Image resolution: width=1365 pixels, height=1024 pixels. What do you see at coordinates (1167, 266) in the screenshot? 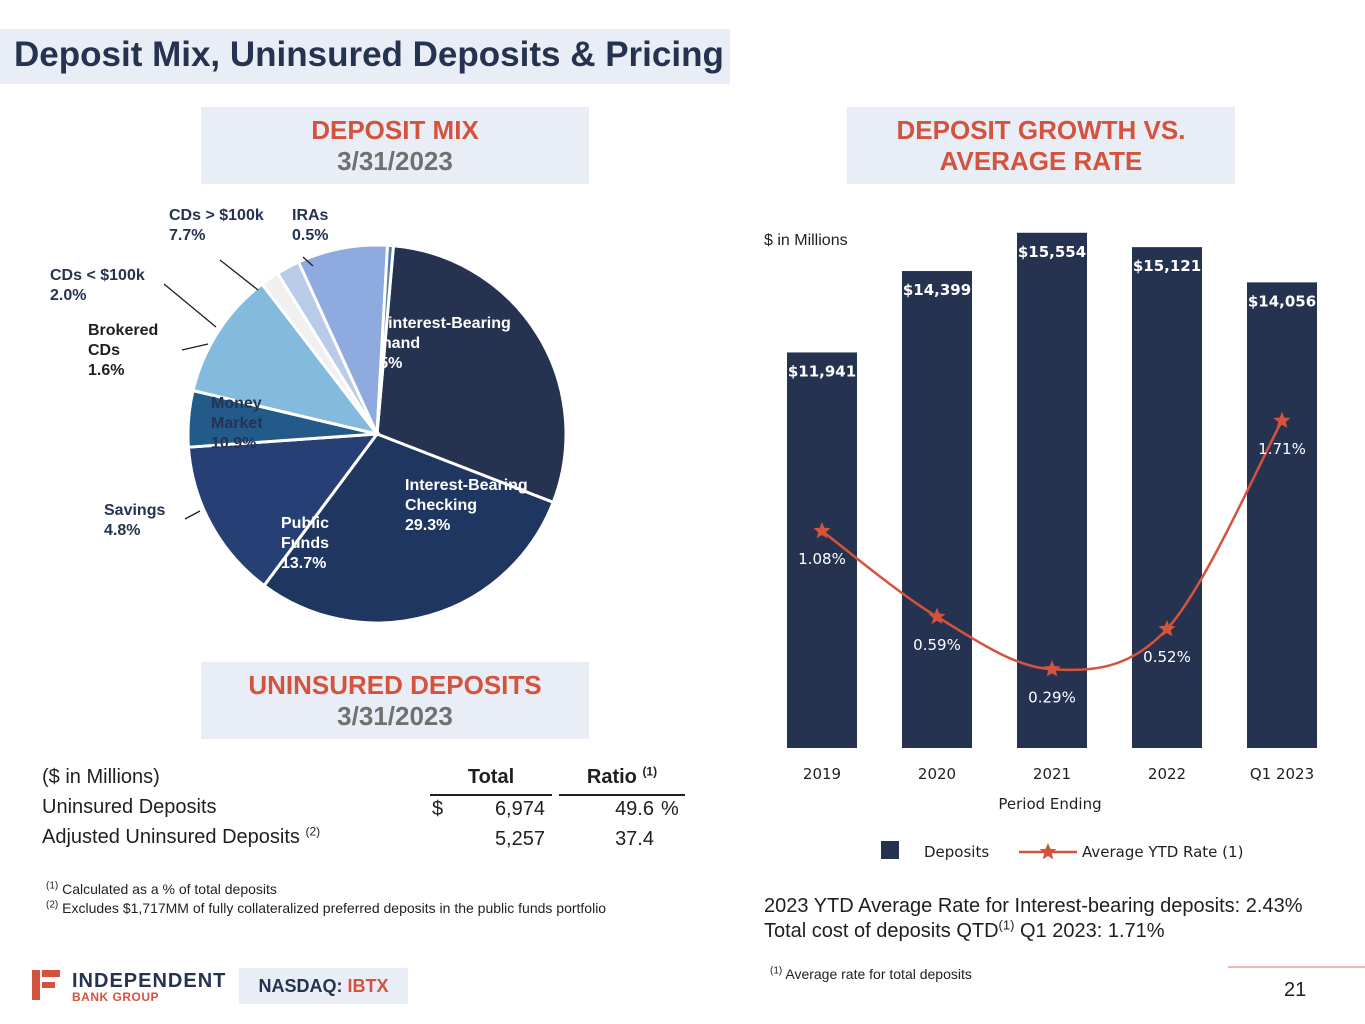
I see `bar-value-label: $15,121` at bounding box center [1167, 266].